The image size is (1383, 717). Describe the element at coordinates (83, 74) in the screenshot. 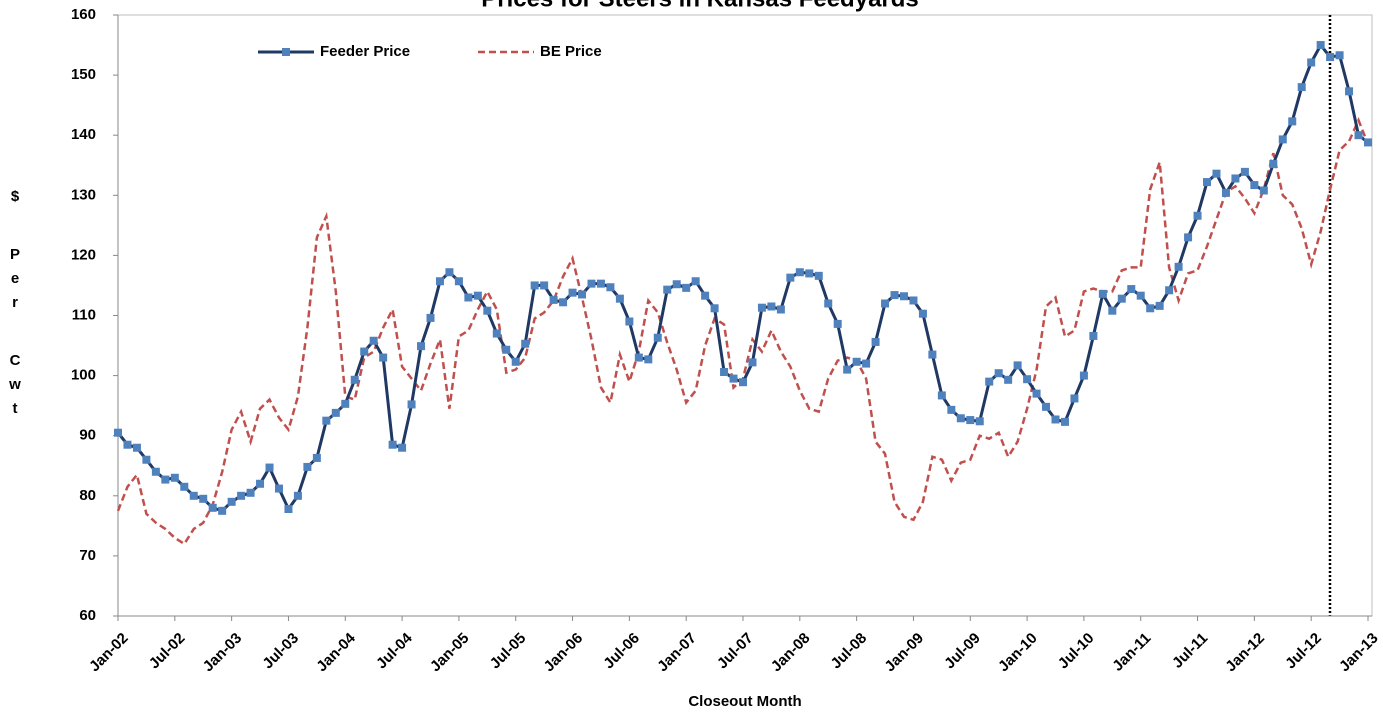

I see `y-tick-label: 150` at that location.